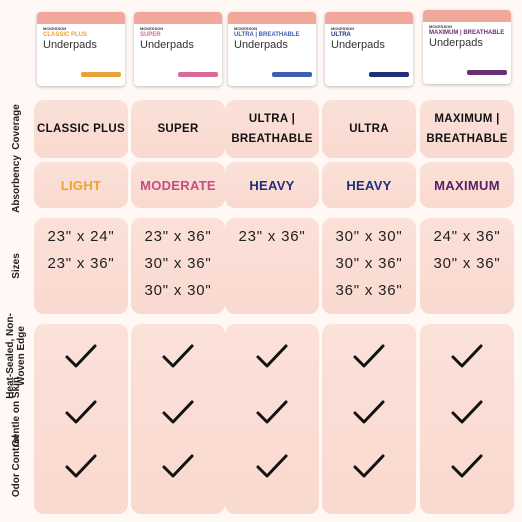 The height and width of the screenshot is (522, 522). What do you see at coordinates (150, 35) in the screenshot?
I see `package-title: SUPER` at bounding box center [150, 35].